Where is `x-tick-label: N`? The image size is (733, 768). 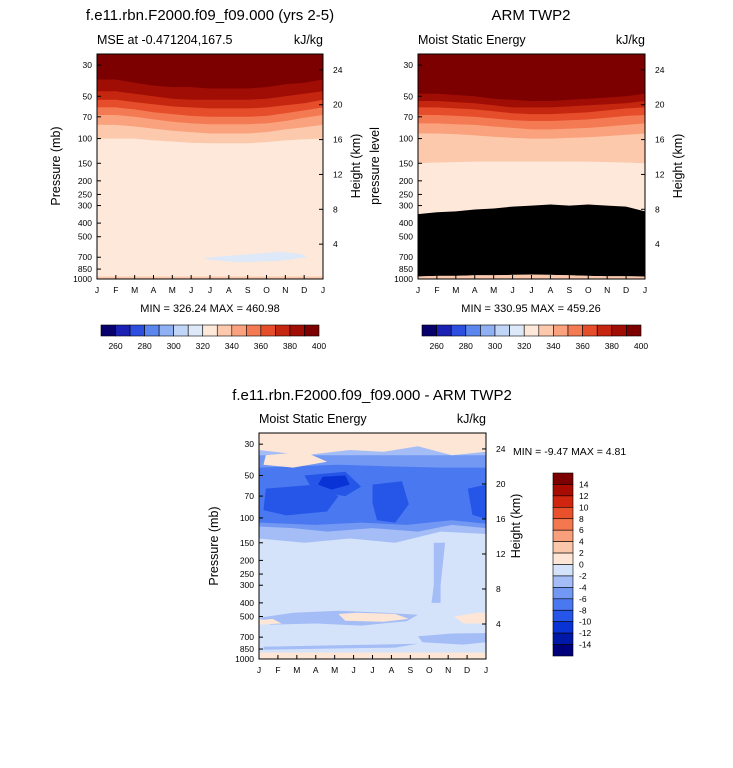 x-tick-label: N is located at coordinates (448, 670).